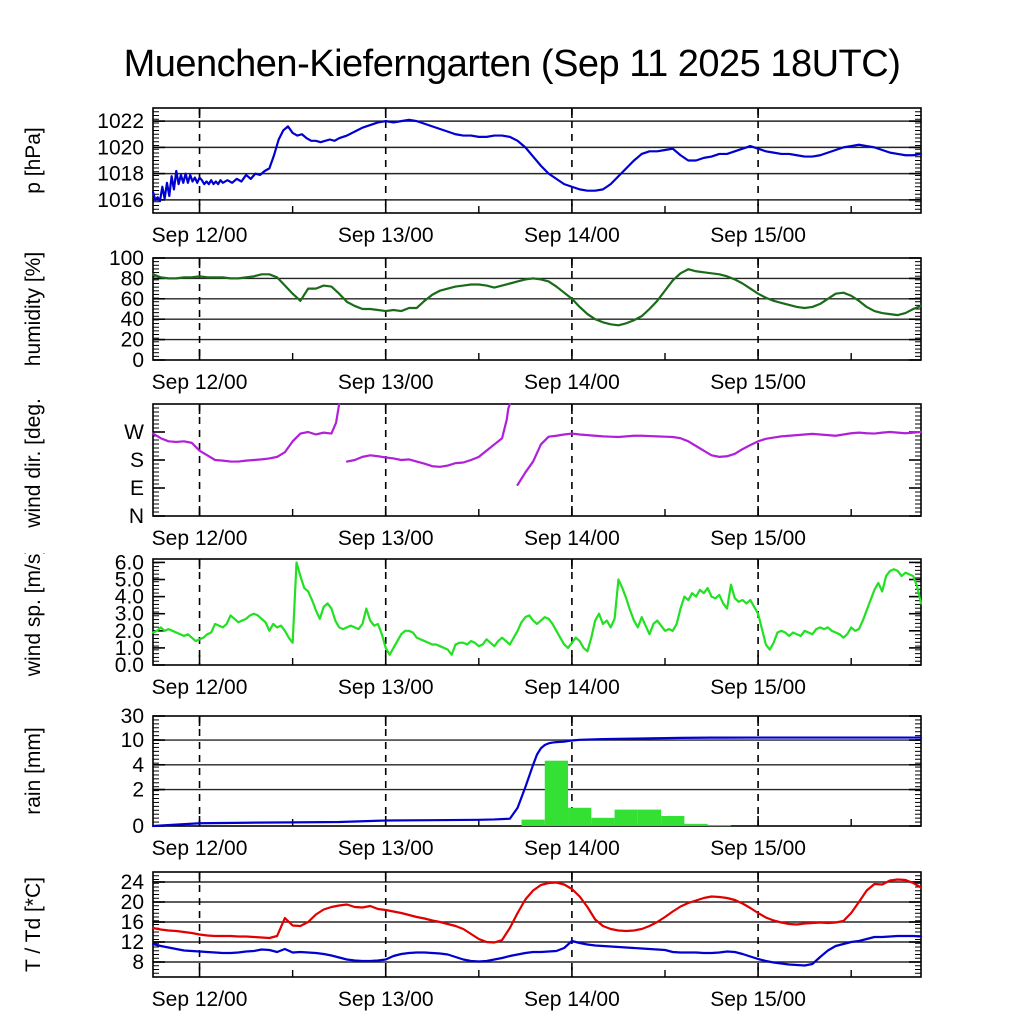  Describe the element at coordinates (129, 563) in the screenshot. I see `y-tick-label: 6.0` at that location.